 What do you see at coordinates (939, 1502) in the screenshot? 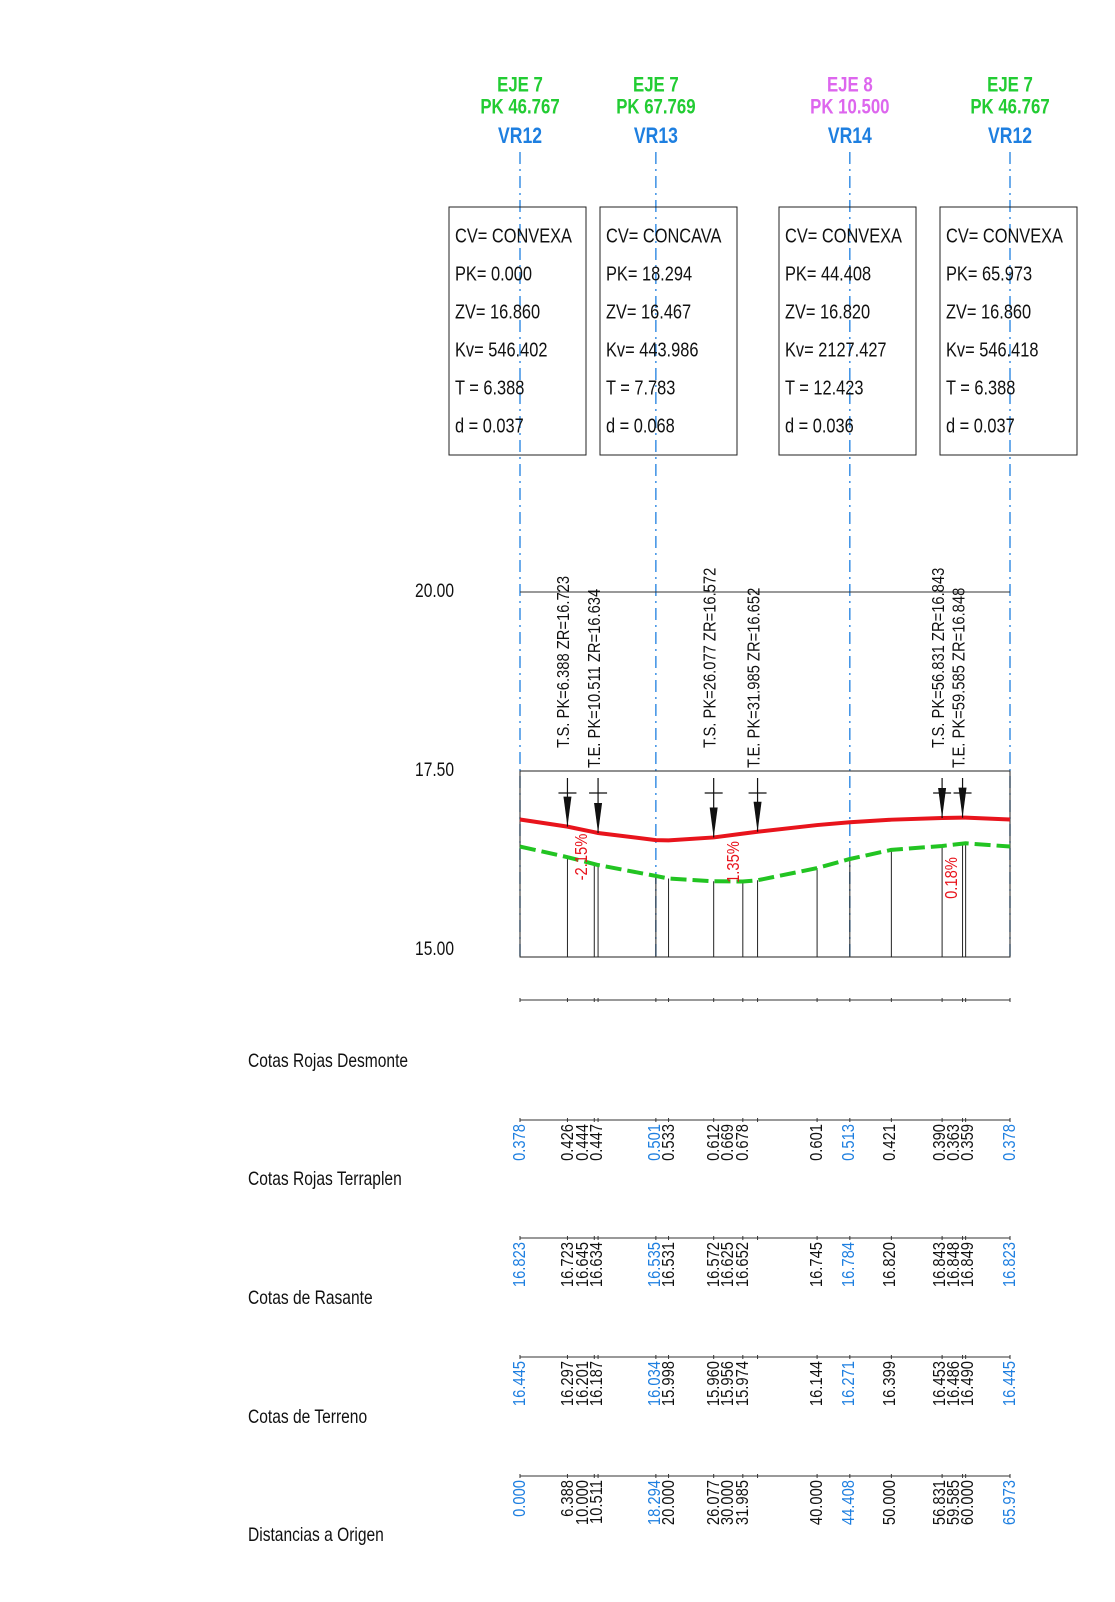
I see `cell-value: 56.831` at bounding box center [939, 1502].